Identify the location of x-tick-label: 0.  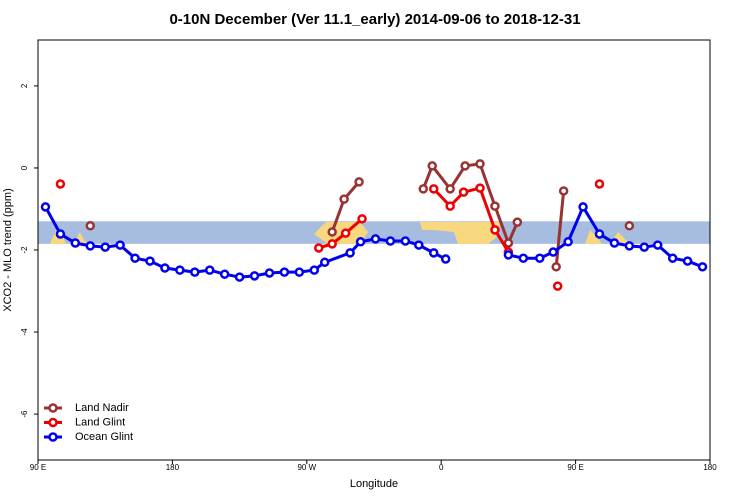
(441, 467).